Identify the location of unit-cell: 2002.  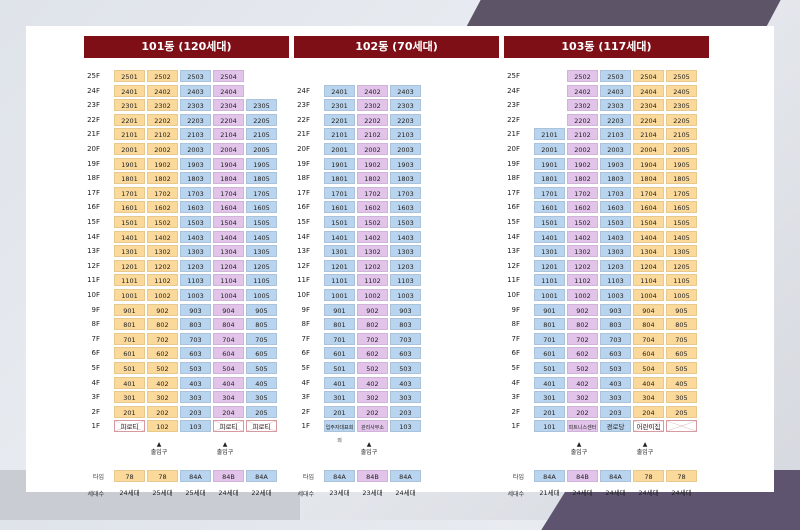
(162, 149).